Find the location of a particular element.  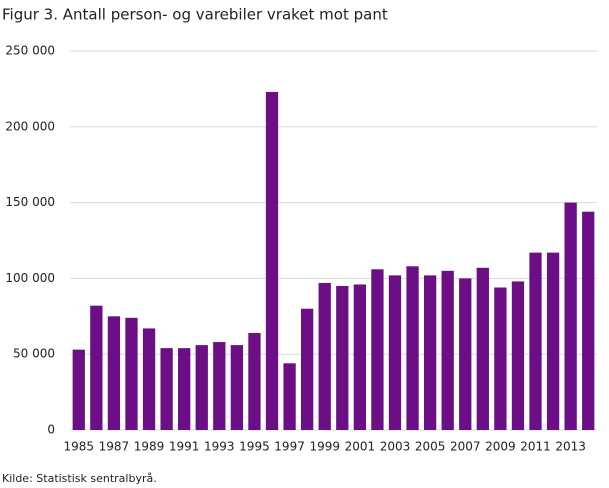

y-tick-label: 200 000 is located at coordinates (30, 126).